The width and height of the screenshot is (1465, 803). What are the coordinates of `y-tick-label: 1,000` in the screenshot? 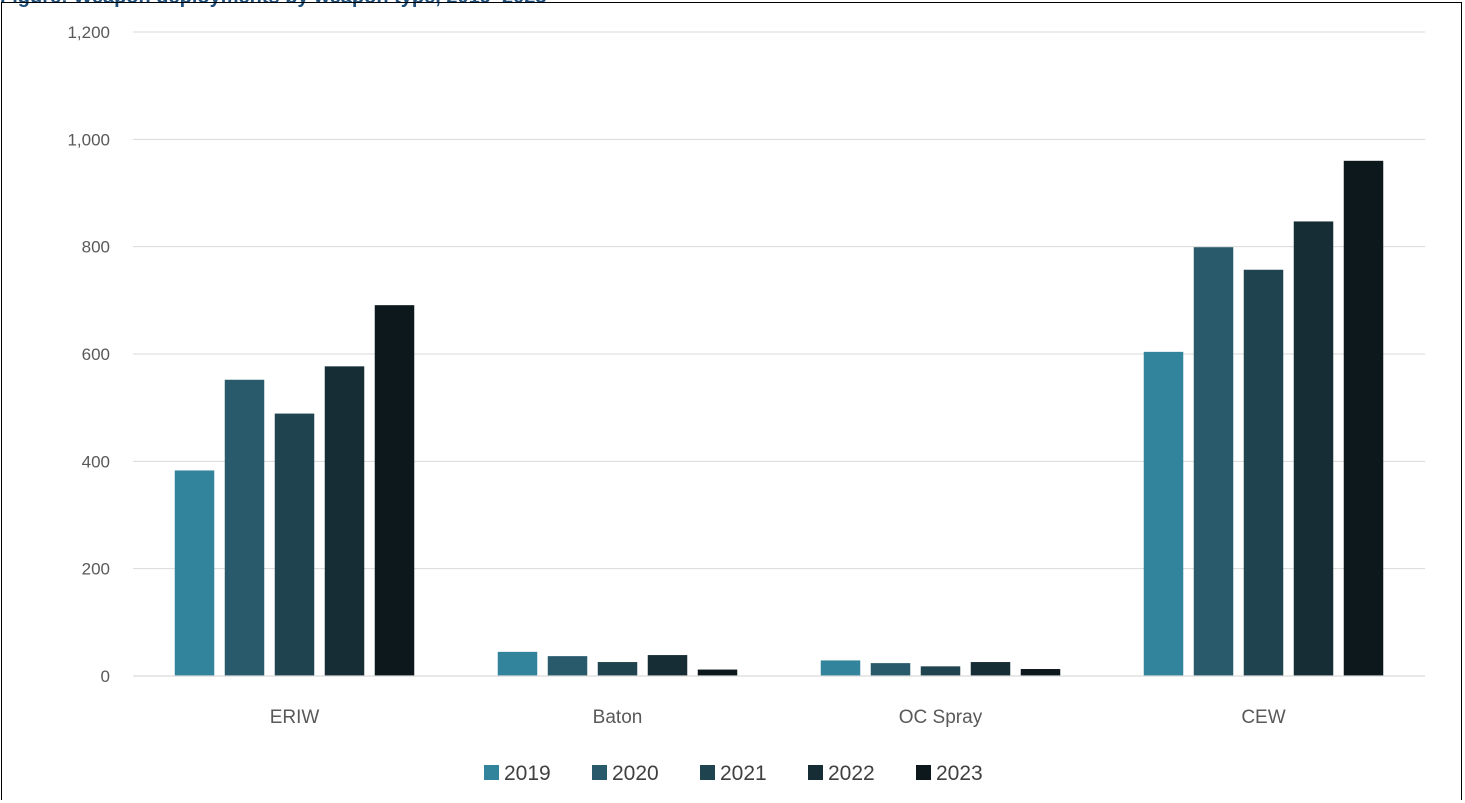 It's located at (88, 139).